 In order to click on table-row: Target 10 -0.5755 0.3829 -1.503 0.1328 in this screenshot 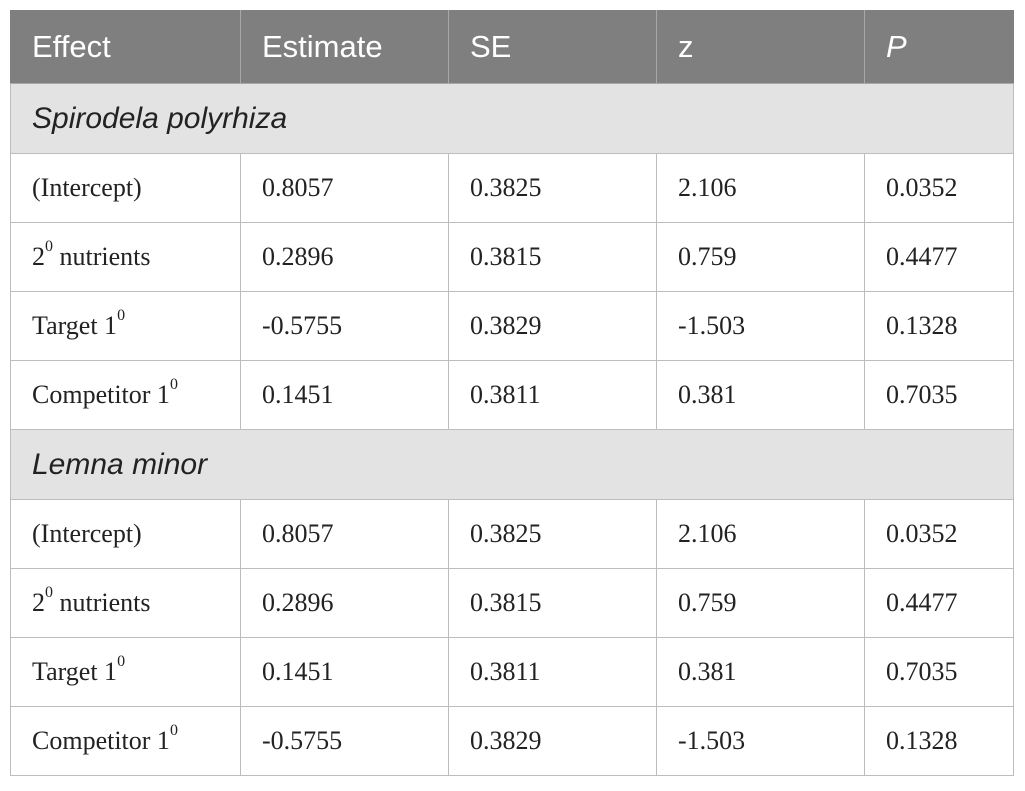, I will do `click(512, 326)`.